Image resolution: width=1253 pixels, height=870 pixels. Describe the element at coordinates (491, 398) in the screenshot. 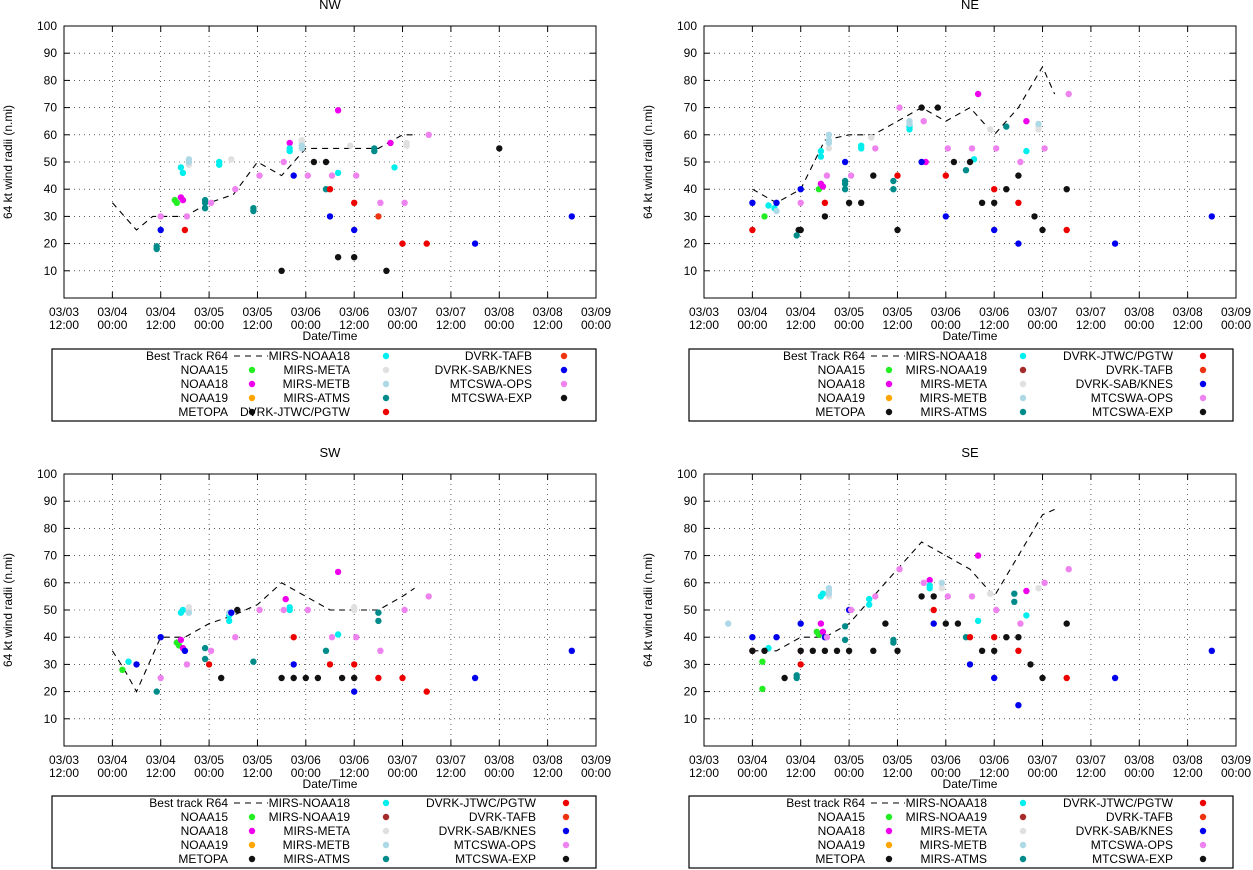

I see `legend-label: MTCSWA-EXP` at that location.